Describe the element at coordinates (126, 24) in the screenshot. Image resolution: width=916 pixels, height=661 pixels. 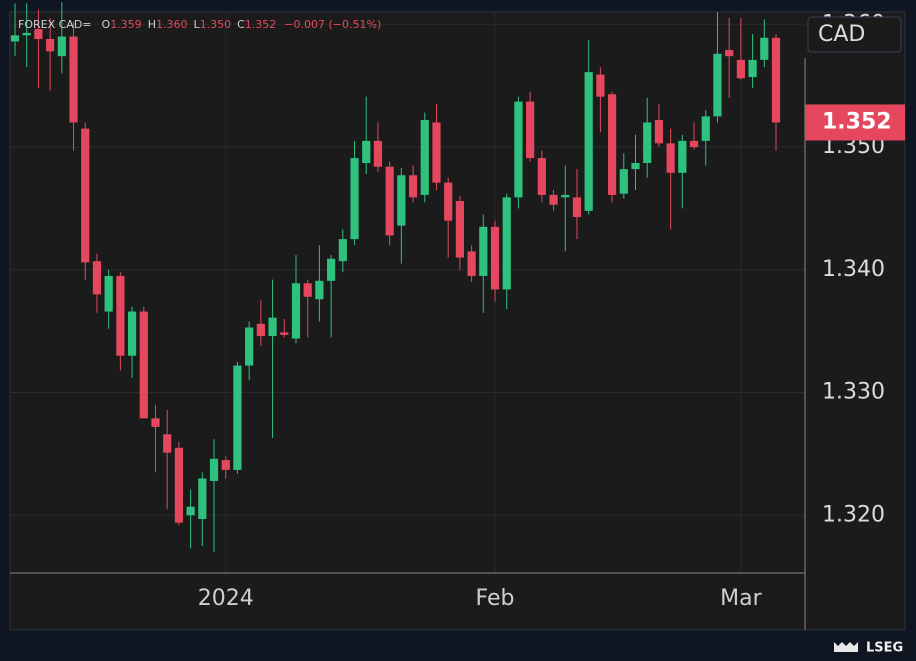
I see `legend-value: 1.359` at that location.